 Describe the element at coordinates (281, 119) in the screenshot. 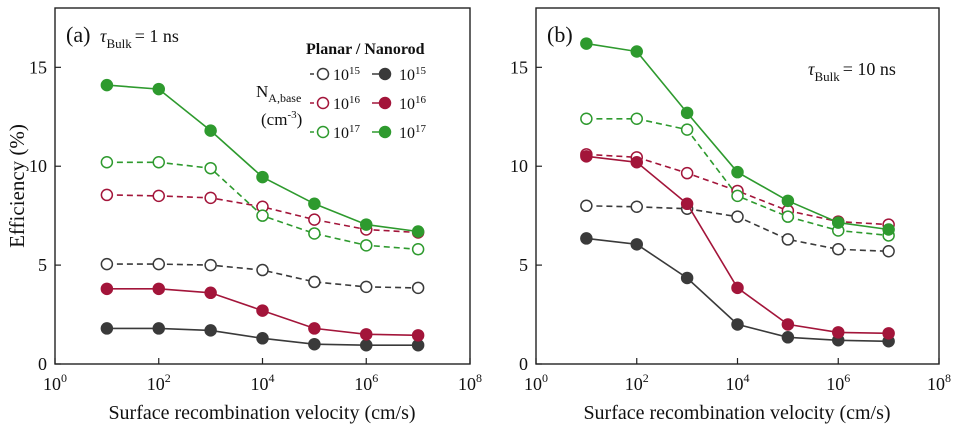

I see `legend-param-unit: (cm-3)` at that location.